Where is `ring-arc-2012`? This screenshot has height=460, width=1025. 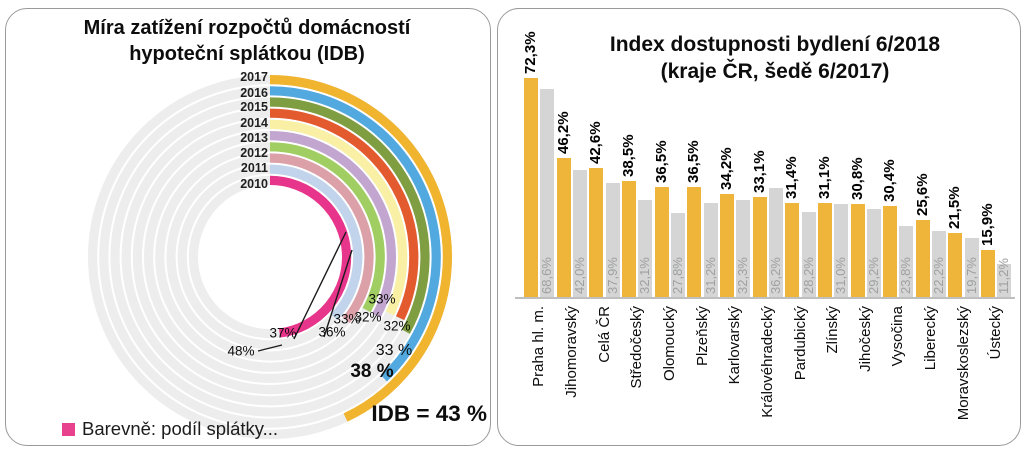 ring-arc-2012 is located at coordinates (332, 224).